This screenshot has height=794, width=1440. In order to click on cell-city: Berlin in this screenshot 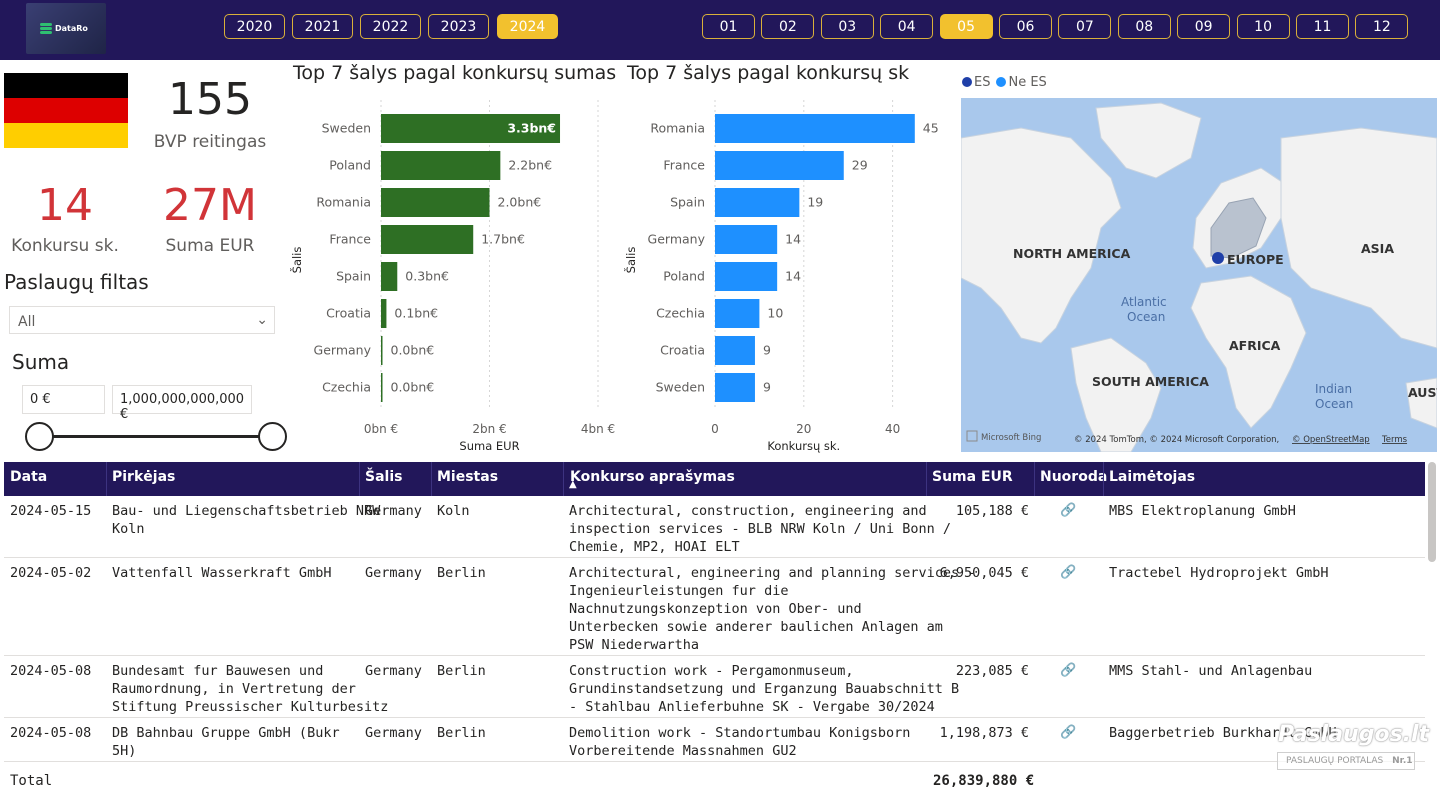, I will do `click(461, 671)`.